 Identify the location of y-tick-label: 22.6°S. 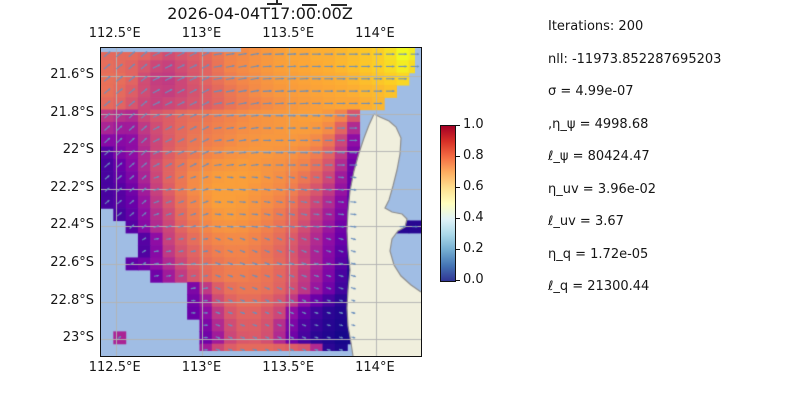
(72, 262).